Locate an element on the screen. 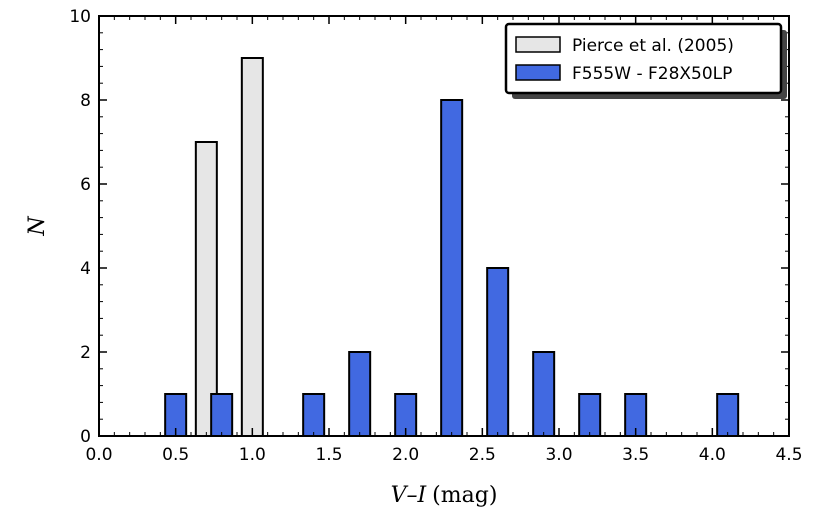 The image size is (831, 518). x-tick-label-0: 0.0 is located at coordinates (98, 455).